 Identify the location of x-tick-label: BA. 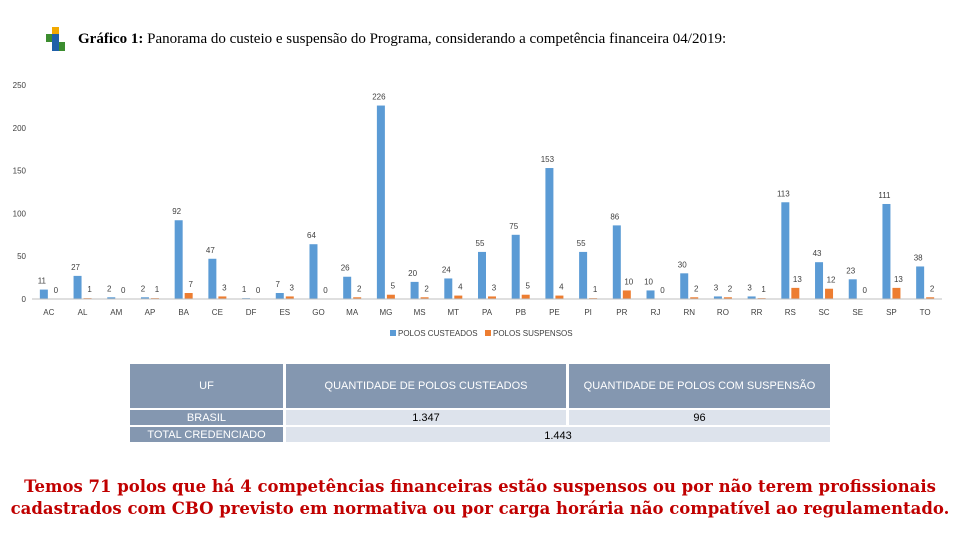
(183, 312).